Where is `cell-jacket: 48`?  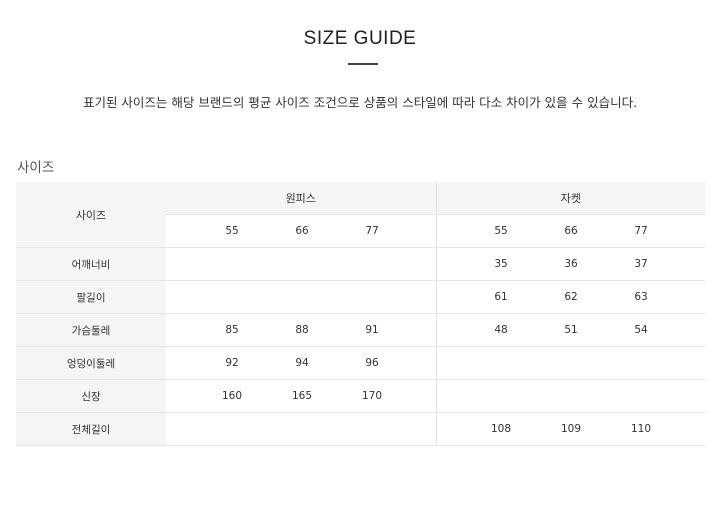
cell-jacket: 48 is located at coordinates (501, 330).